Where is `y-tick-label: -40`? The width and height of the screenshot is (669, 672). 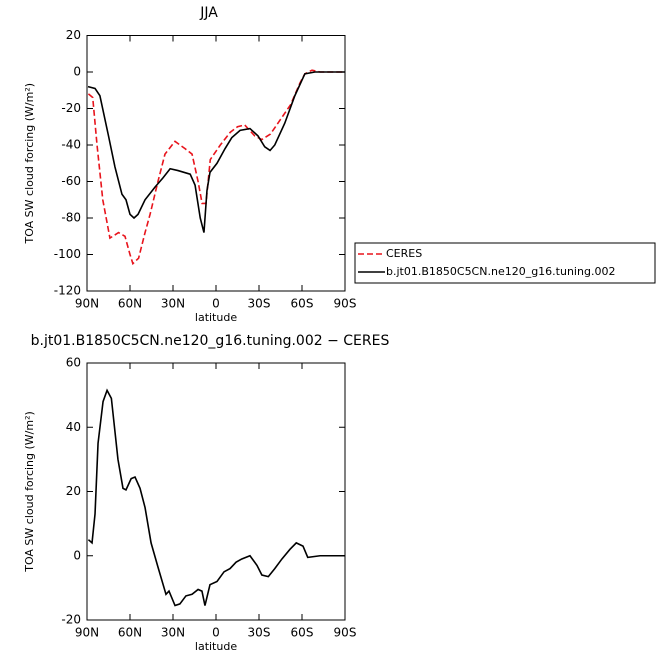
y-tick-label: -40 is located at coordinates (71, 145).